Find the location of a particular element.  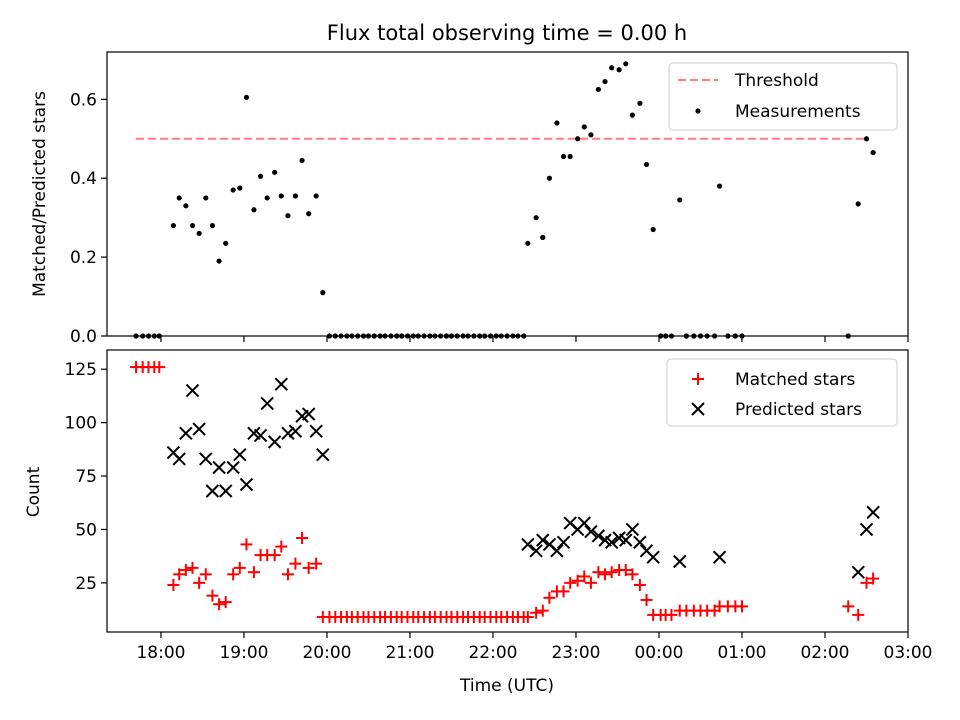

star-count-y-axis-label: Count is located at coordinates (34, 491).